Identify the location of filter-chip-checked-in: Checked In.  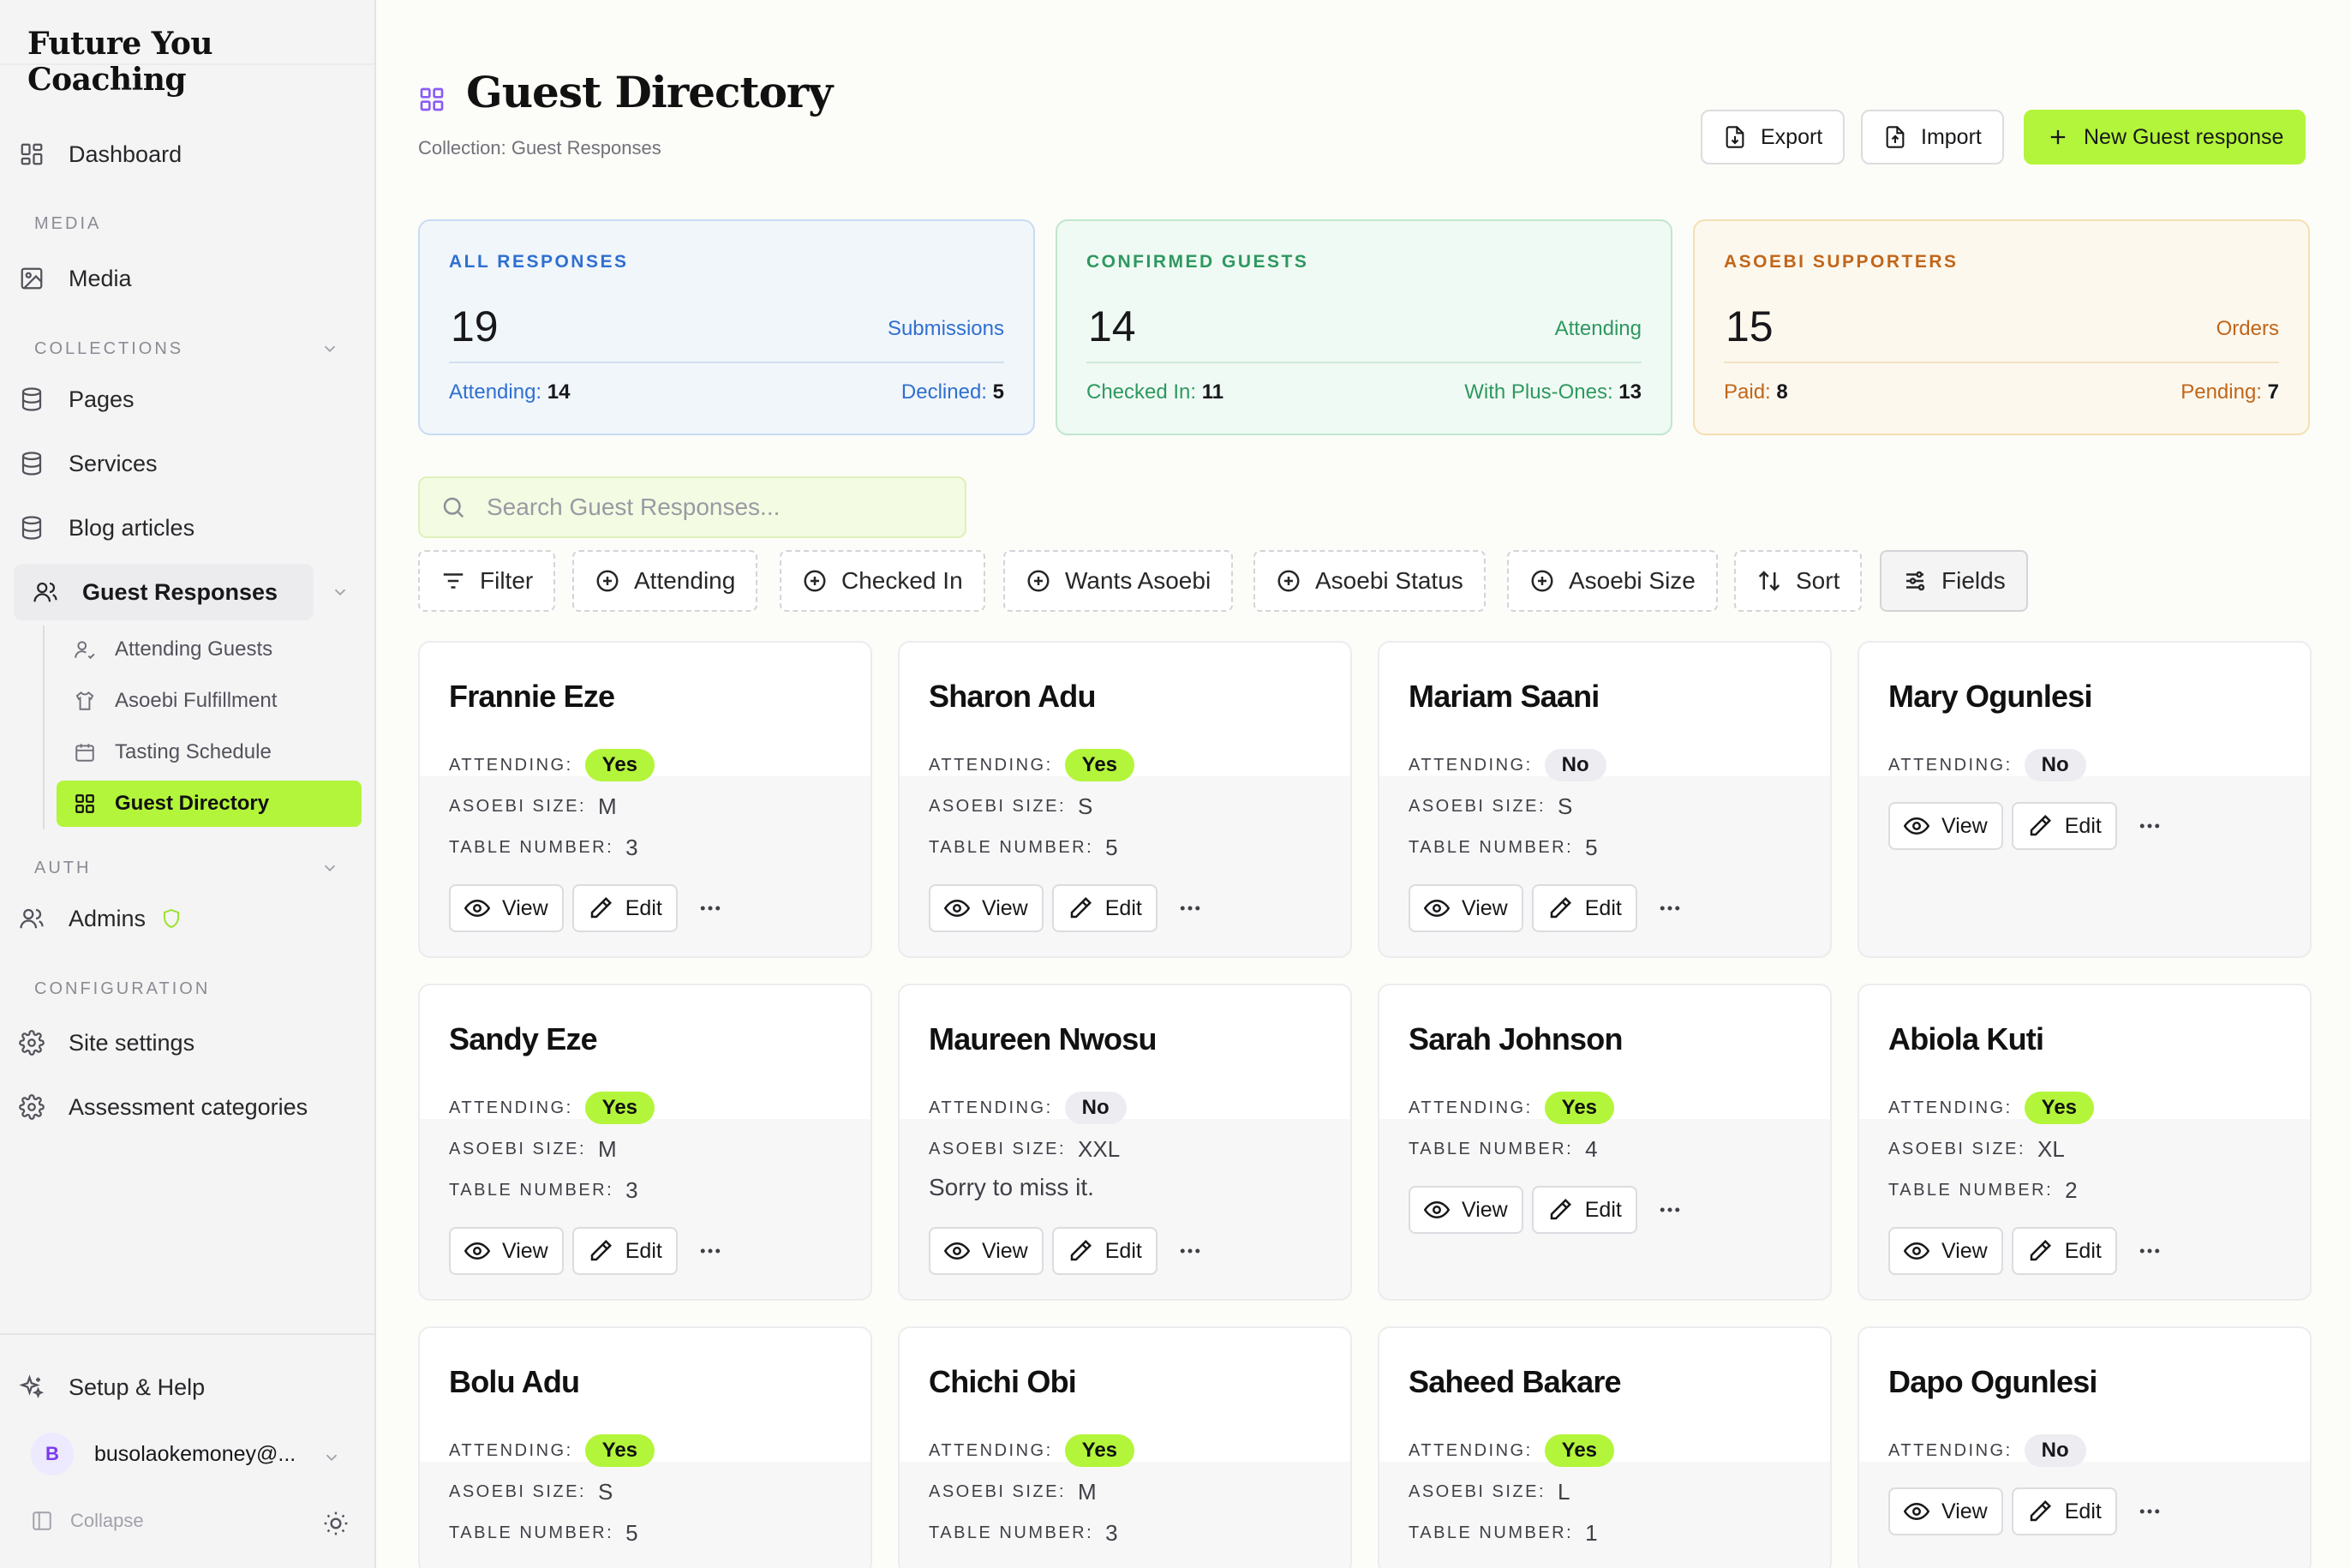
(882, 581).